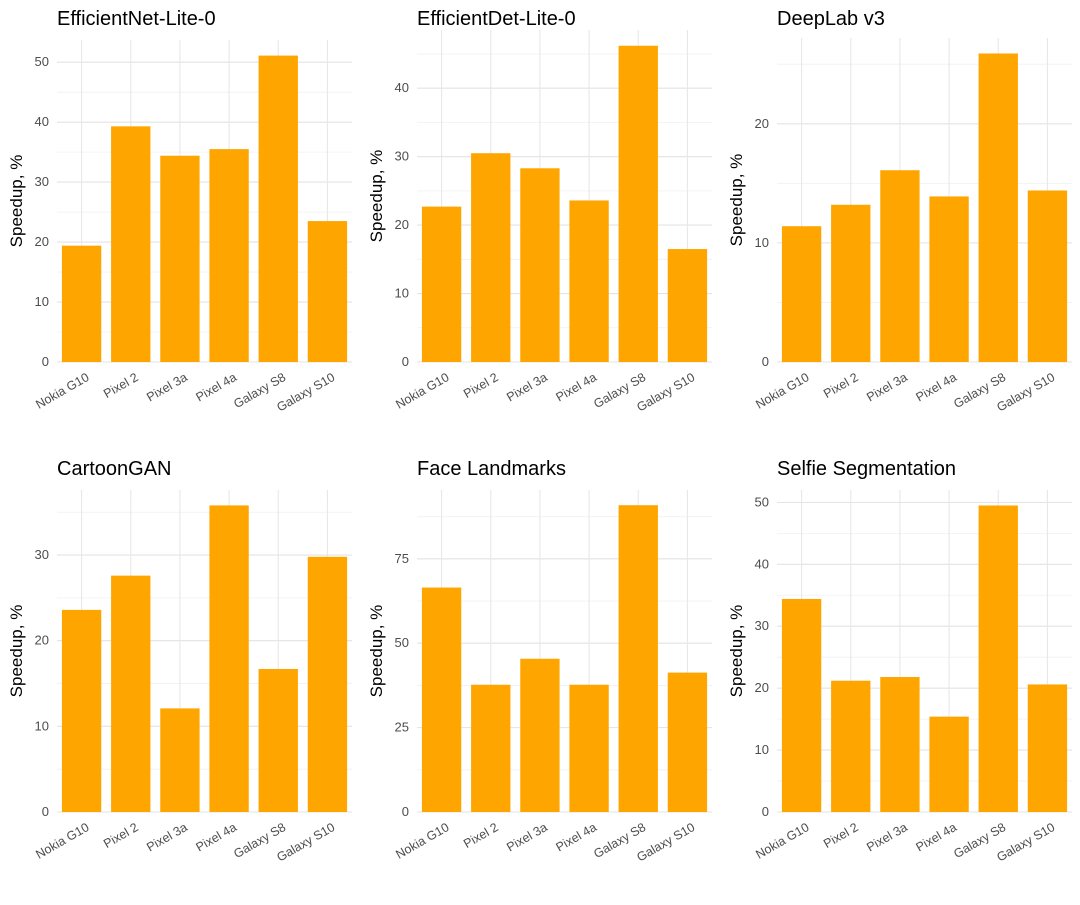 Image resolution: width=1080 pixels, height=905 pixels. What do you see at coordinates (402, 558) in the screenshot?
I see `y-tick-label: 75` at bounding box center [402, 558].